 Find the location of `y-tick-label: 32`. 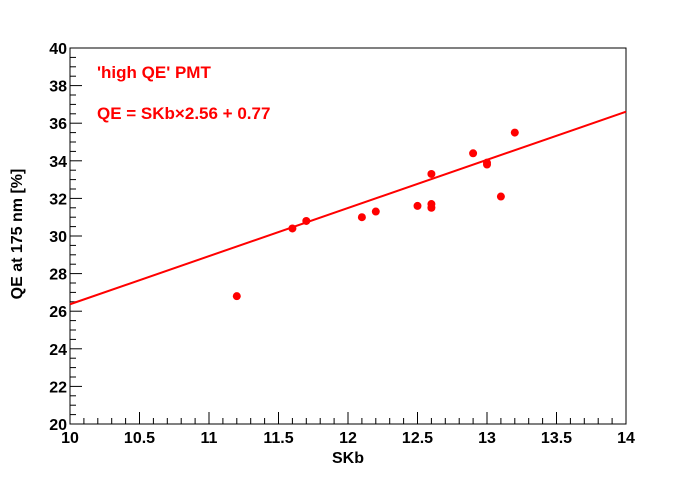

y-tick-label: 32 is located at coordinates (58, 199).